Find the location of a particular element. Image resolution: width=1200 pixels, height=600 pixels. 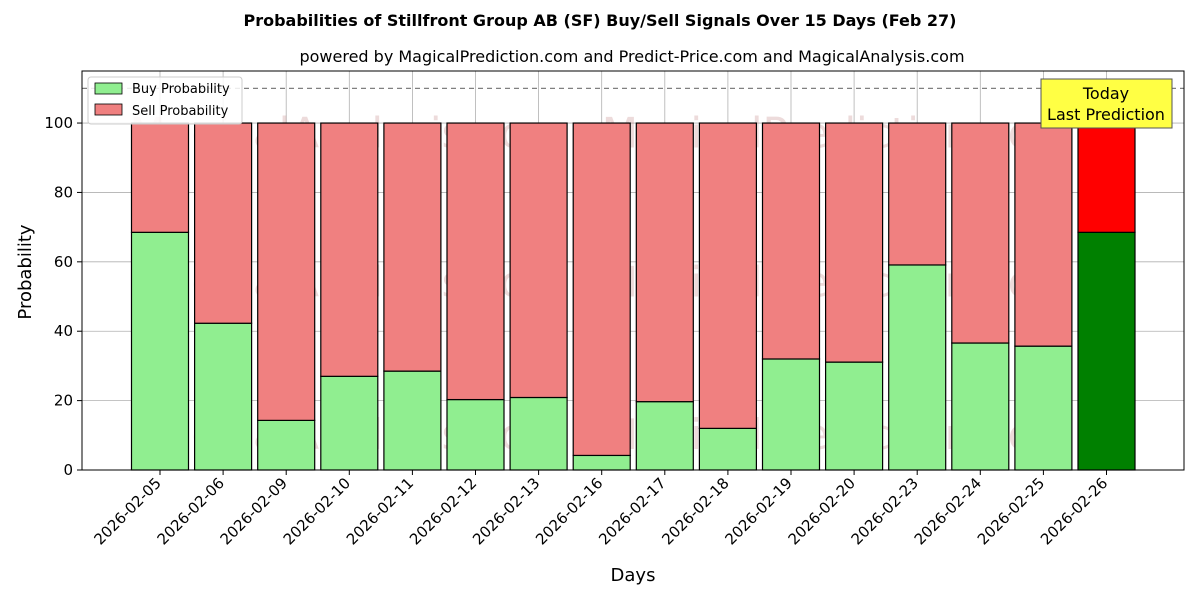

today-annotation-line1: Today is located at coordinates (1105, 93).